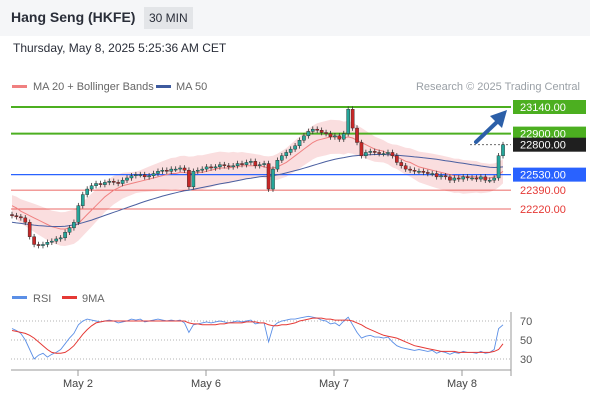 The width and height of the screenshot is (590, 400). Describe the element at coordinates (191, 87) in the screenshot. I see `ma50-legend-label: MA 50` at that location.